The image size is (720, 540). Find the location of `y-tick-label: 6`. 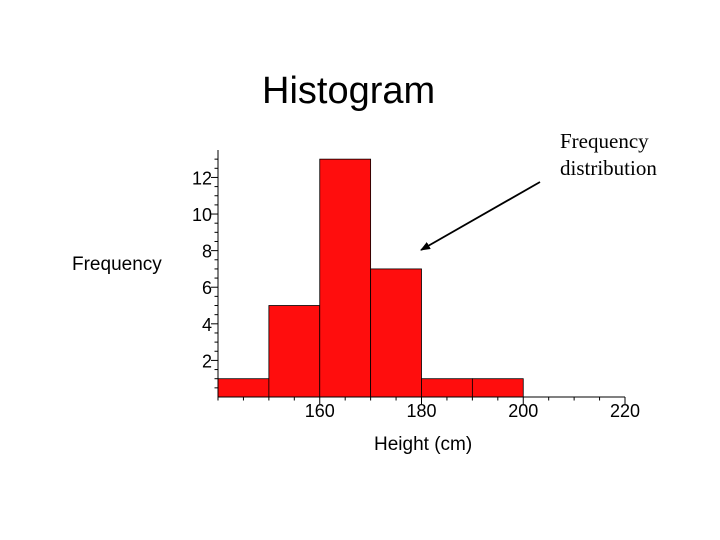

y-tick-label: 6 is located at coordinates (207, 288).